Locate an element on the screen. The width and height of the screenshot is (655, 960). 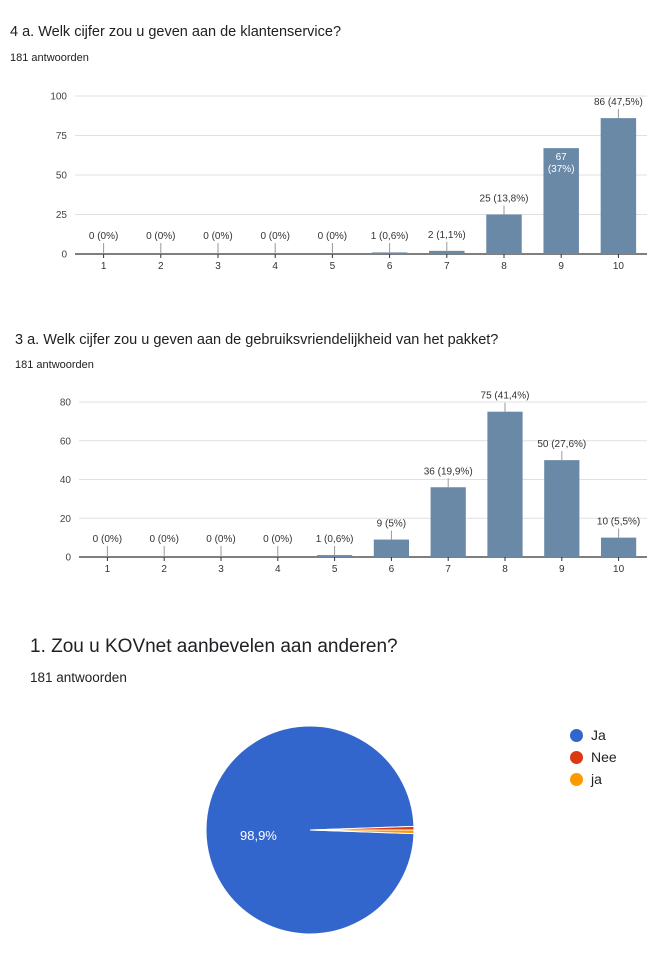
chart1-xtick-label: 4 is located at coordinates (275, 266).